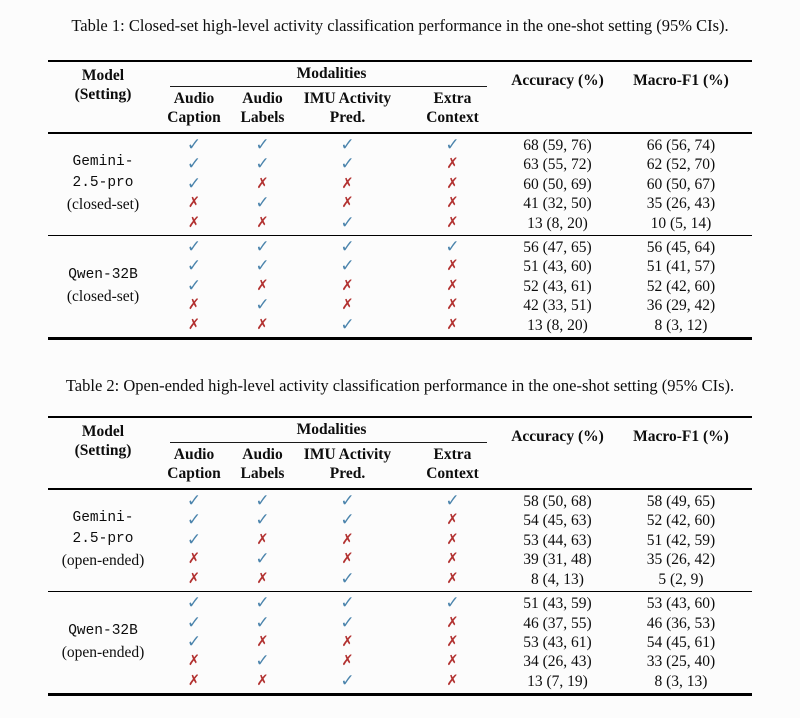 This screenshot has width=800, height=718. I want to click on table-row: ✓ ✓ ✓ ✗ 63 (55, 72) 62 (52, 70), so click(400, 164).